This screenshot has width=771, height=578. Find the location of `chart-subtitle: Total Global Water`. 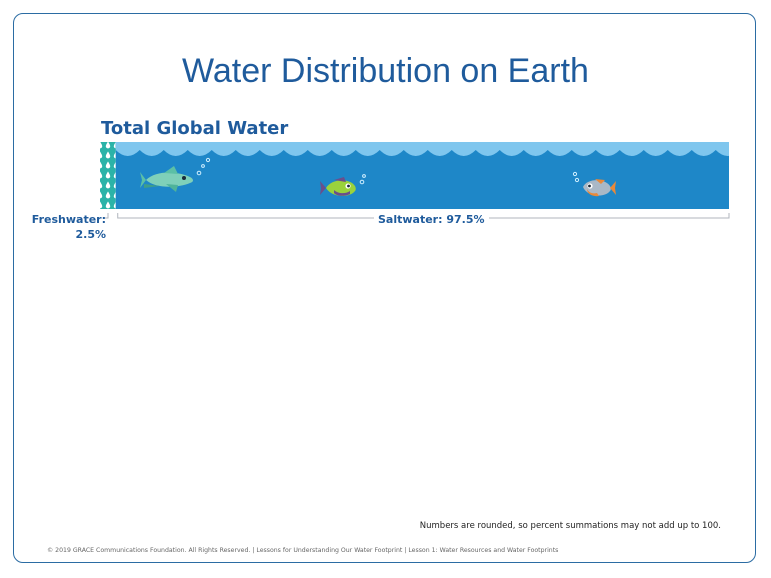

chart-subtitle: Total Global Water is located at coordinates (195, 128).